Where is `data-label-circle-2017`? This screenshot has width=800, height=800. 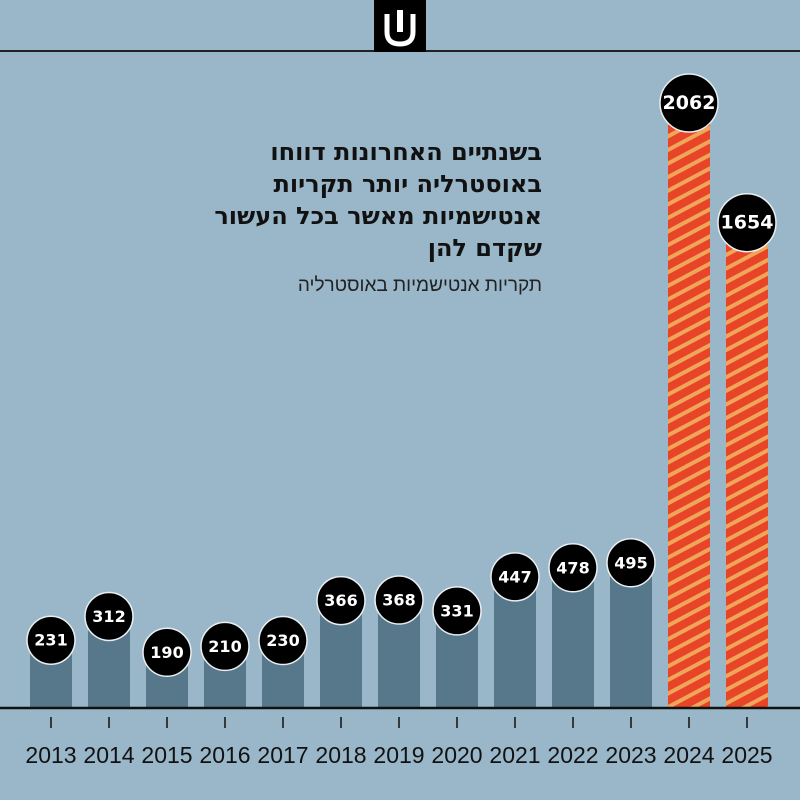 data-label-circle-2017 is located at coordinates (283, 640).